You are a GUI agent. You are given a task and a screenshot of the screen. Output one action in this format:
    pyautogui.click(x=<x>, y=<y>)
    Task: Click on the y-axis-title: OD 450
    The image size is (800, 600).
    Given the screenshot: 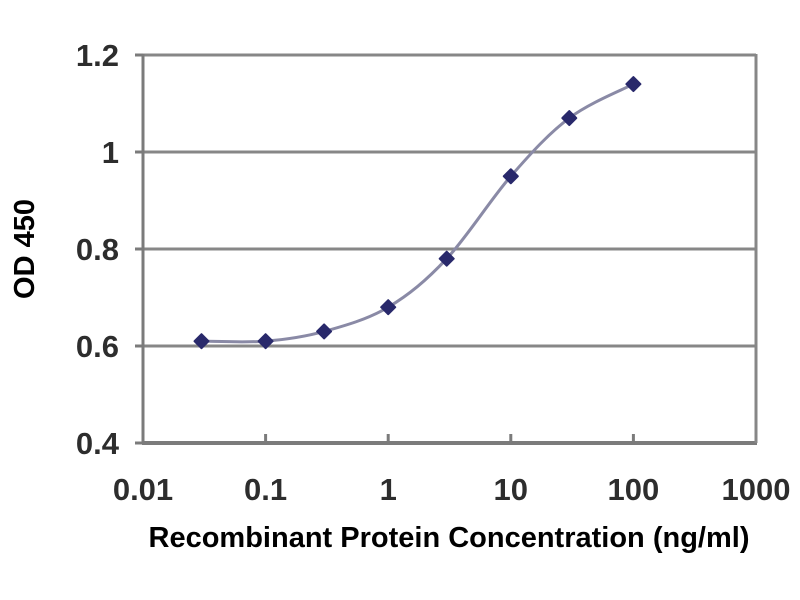 What is the action you would take?
    pyautogui.click(x=25, y=249)
    